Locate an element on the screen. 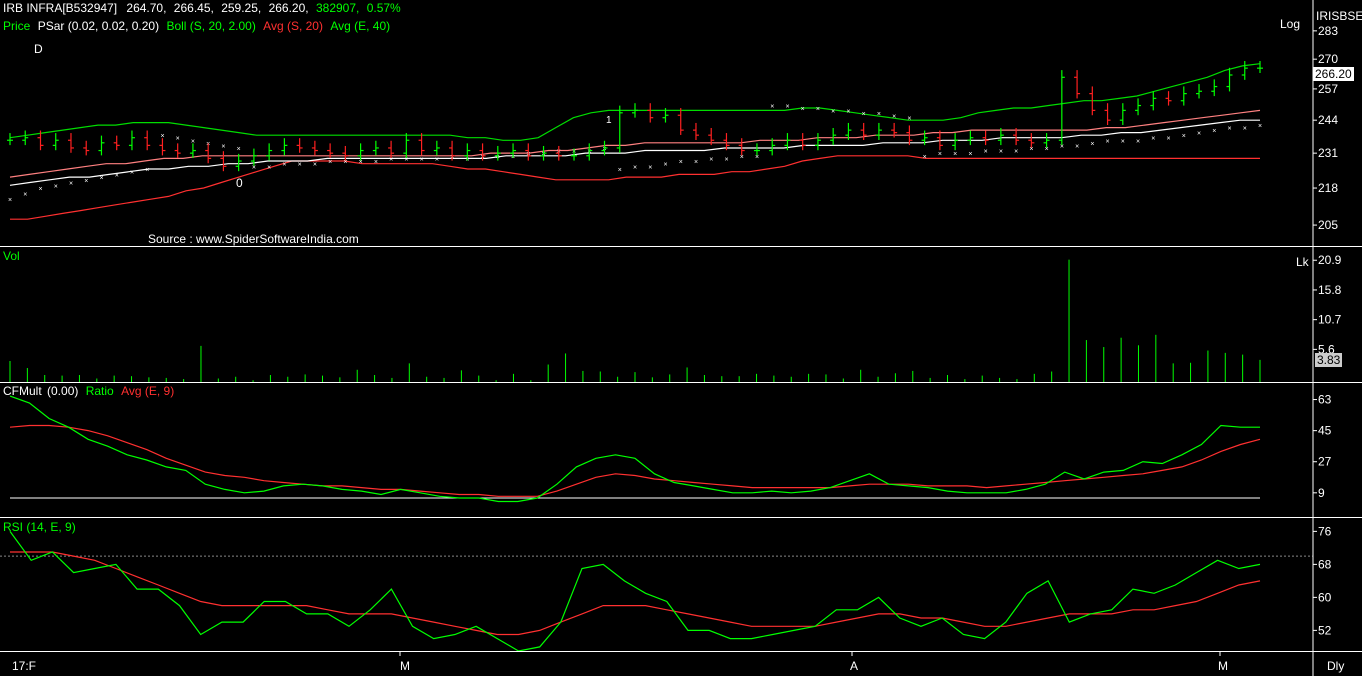  source-label: Source : www.SpiderSoftwareIndia.com is located at coordinates (253, 239).